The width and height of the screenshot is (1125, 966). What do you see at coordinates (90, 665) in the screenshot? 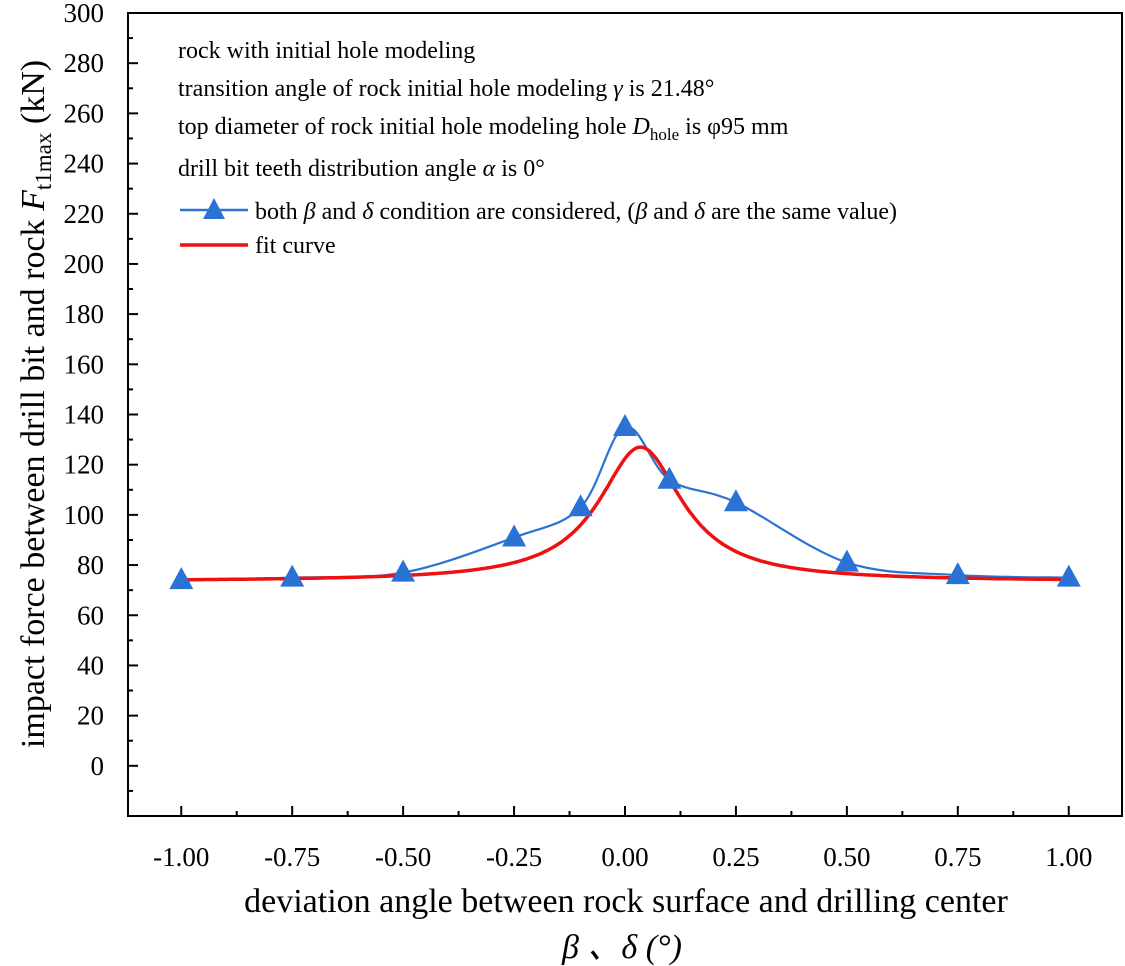
I see `y-tick-label: 40` at bounding box center [90, 665].